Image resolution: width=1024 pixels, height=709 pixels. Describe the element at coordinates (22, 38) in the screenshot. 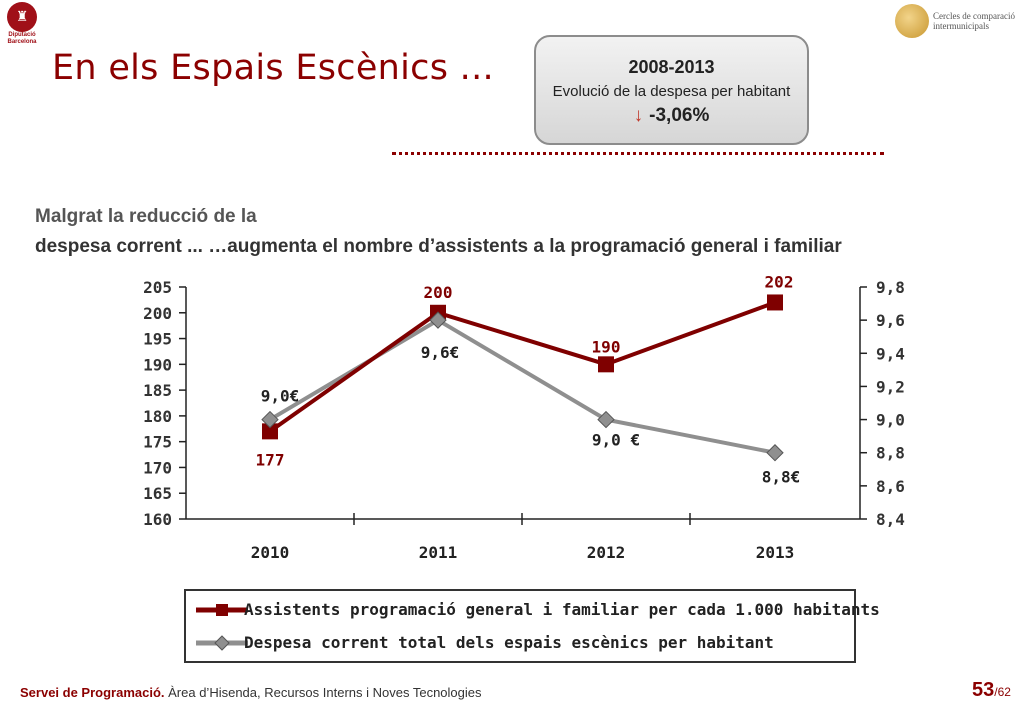

I see `logo-text: Diputació Barcelona` at that location.